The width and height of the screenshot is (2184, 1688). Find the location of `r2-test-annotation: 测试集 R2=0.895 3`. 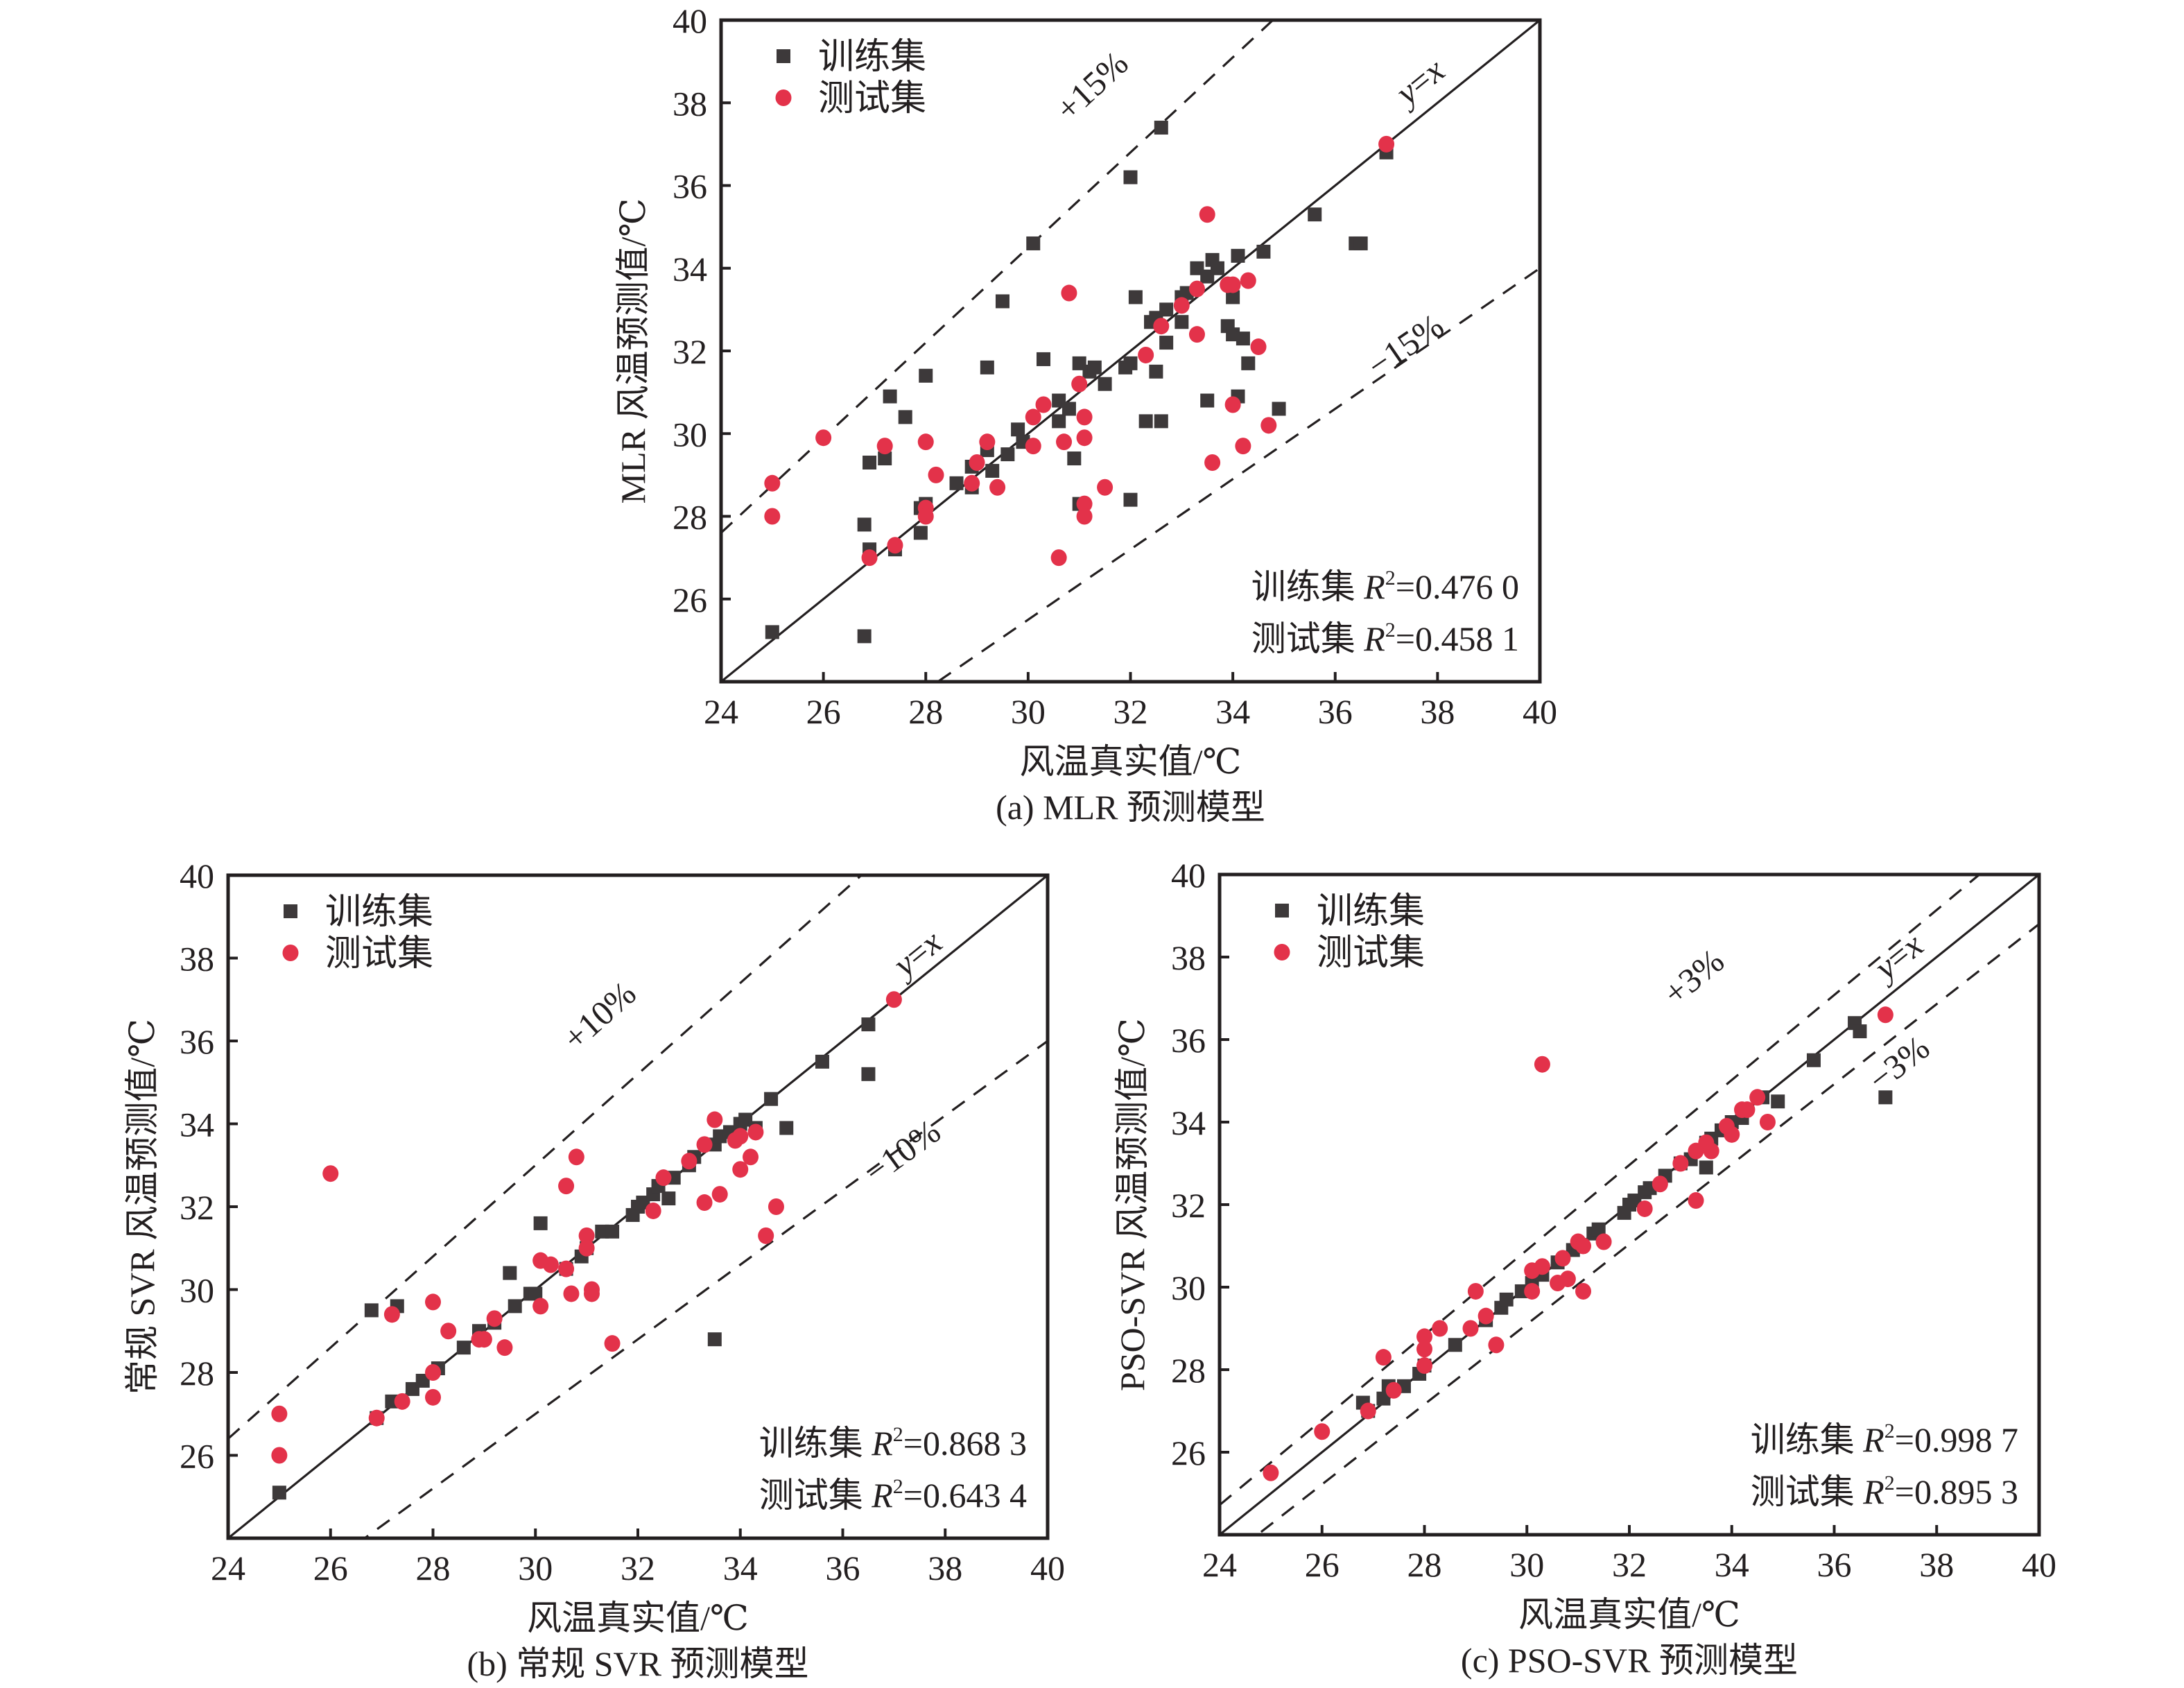

r2-test-annotation: 测试集 R2=0.895 3 is located at coordinates (1884, 1491).